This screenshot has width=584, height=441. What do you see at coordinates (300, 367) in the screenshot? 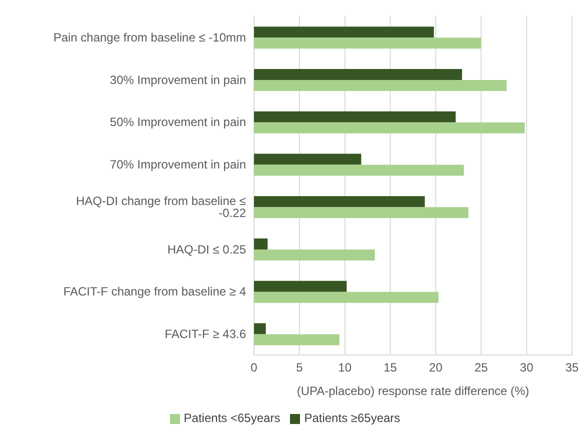
I see `x-tick-label: 5` at bounding box center [300, 367].